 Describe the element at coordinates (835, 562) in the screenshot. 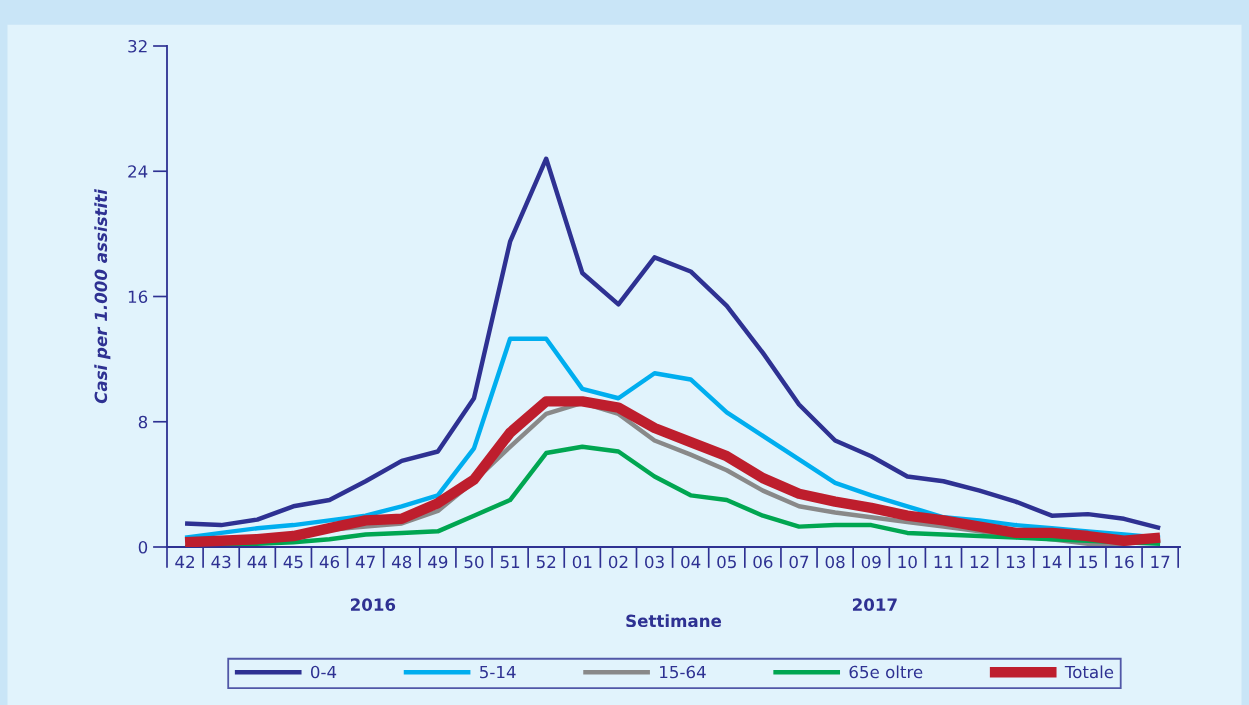

I see `x-tick-label: 08` at that location.